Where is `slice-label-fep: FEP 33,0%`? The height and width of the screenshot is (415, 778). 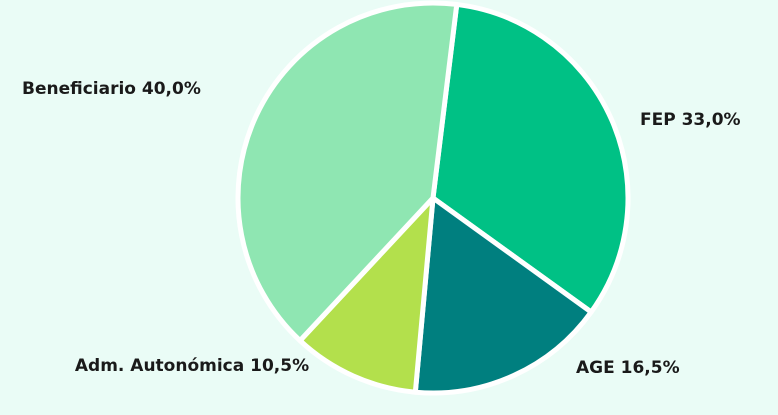
slice-label-fep: FEP 33,0% is located at coordinates (690, 120).